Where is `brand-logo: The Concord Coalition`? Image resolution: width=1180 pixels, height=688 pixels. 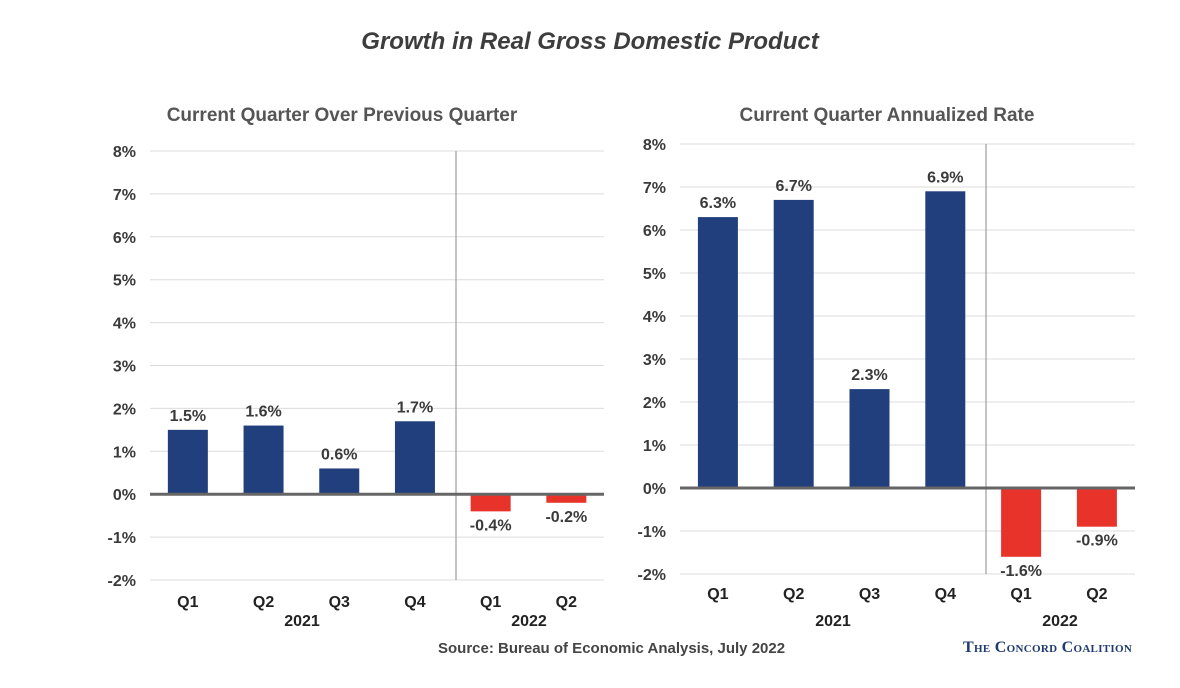
brand-logo: The Concord Coalition is located at coordinates (1047, 648).